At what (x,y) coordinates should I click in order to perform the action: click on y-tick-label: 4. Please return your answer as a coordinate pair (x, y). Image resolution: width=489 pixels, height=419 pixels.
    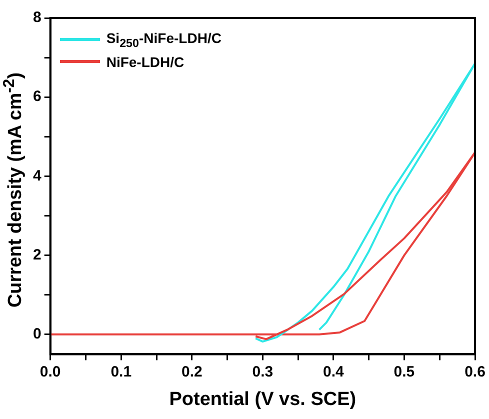
    Looking at the image, I should click on (37, 175).